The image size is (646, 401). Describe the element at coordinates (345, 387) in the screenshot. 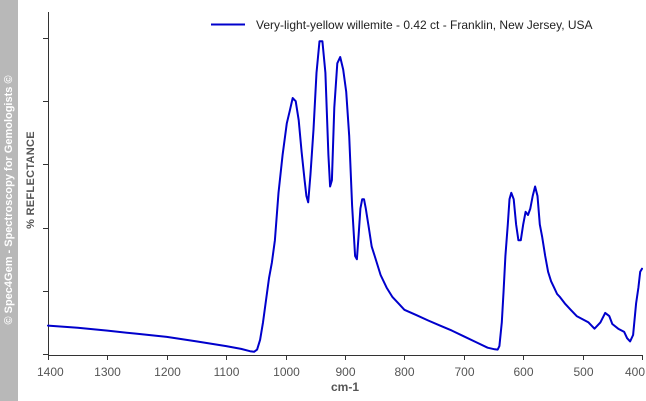

I see `x-axis-label: cm-1` at that location.